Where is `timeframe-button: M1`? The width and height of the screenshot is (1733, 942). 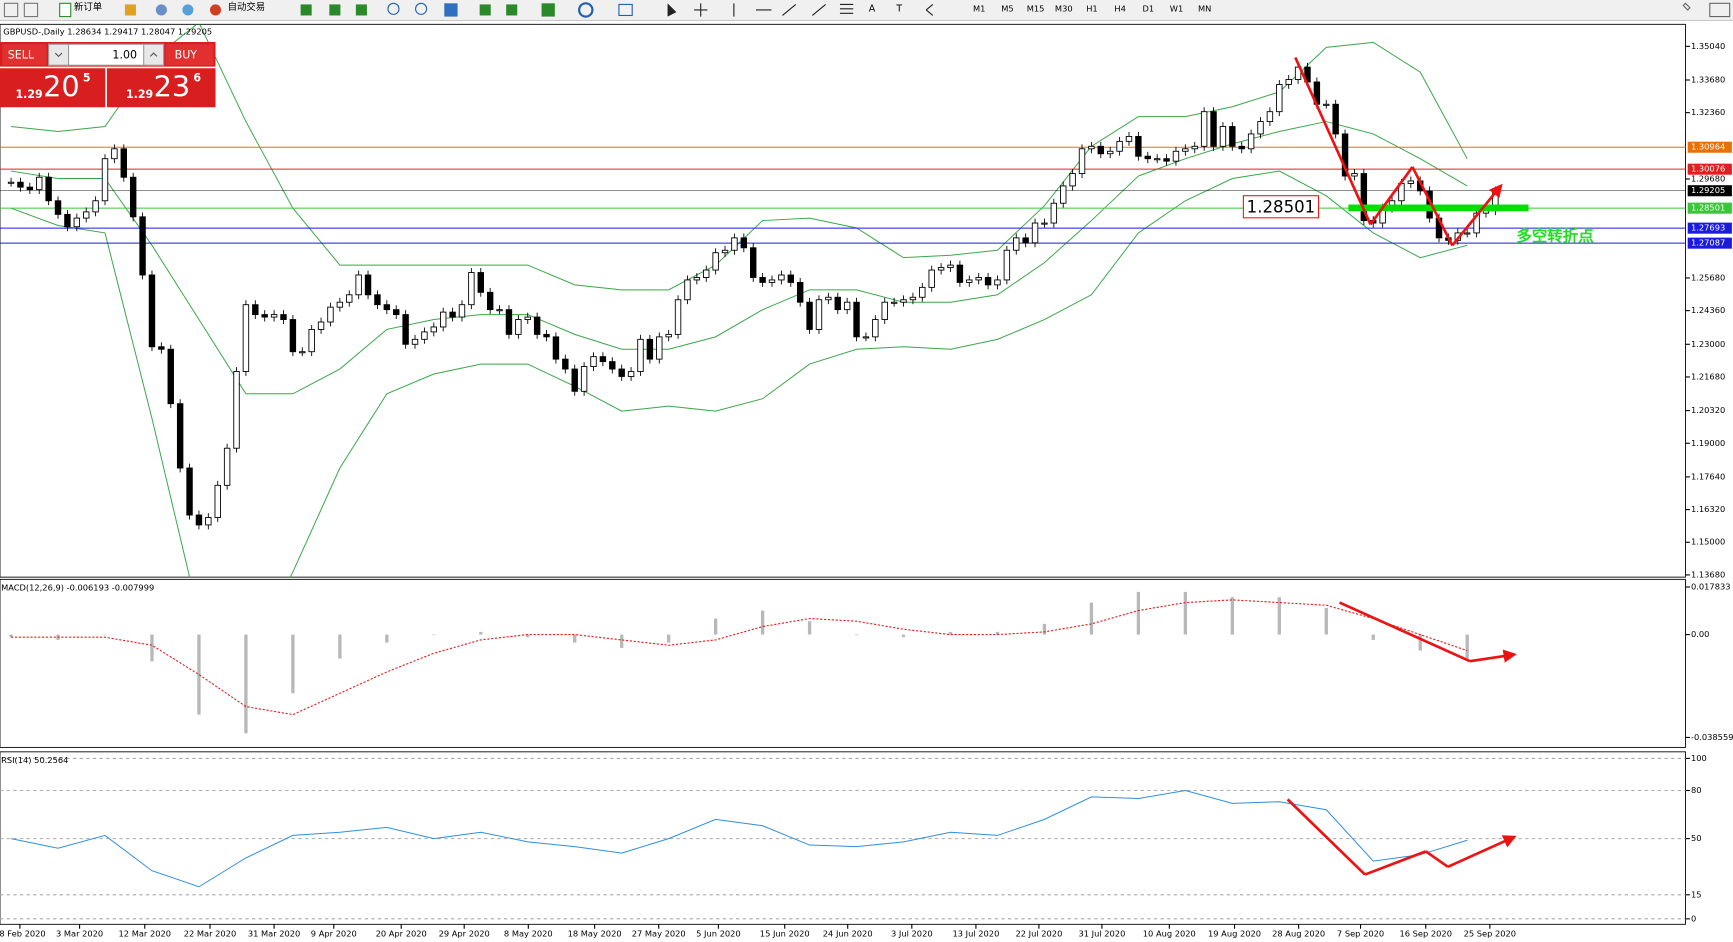
timeframe-button: M1 is located at coordinates (979, 8).